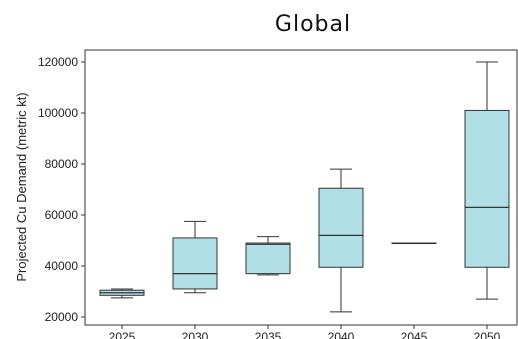 The image size is (518, 339). What do you see at coordinates (58, 62) in the screenshot?
I see `y-tick-label: 120000` at bounding box center [58, 62].